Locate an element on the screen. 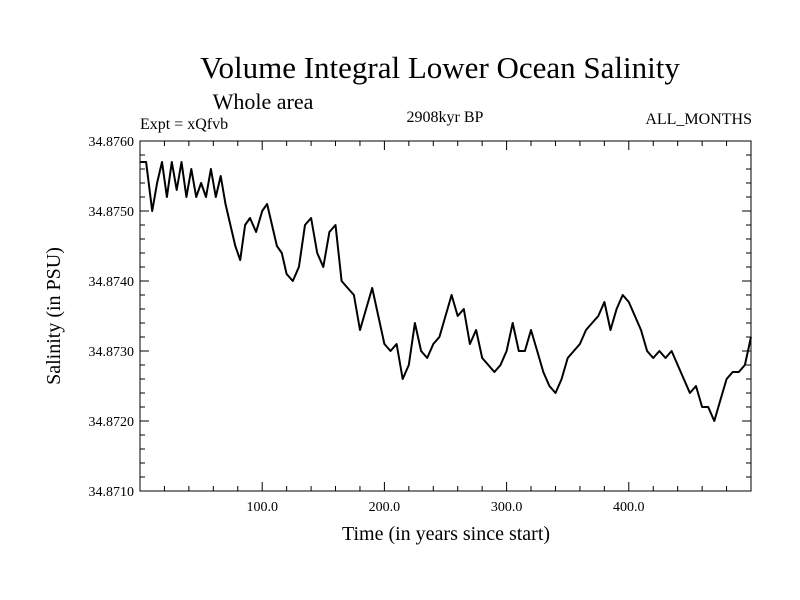 The image size is (800, 600). period-label: 2908kyr BP is located at coordinates (445, 117).